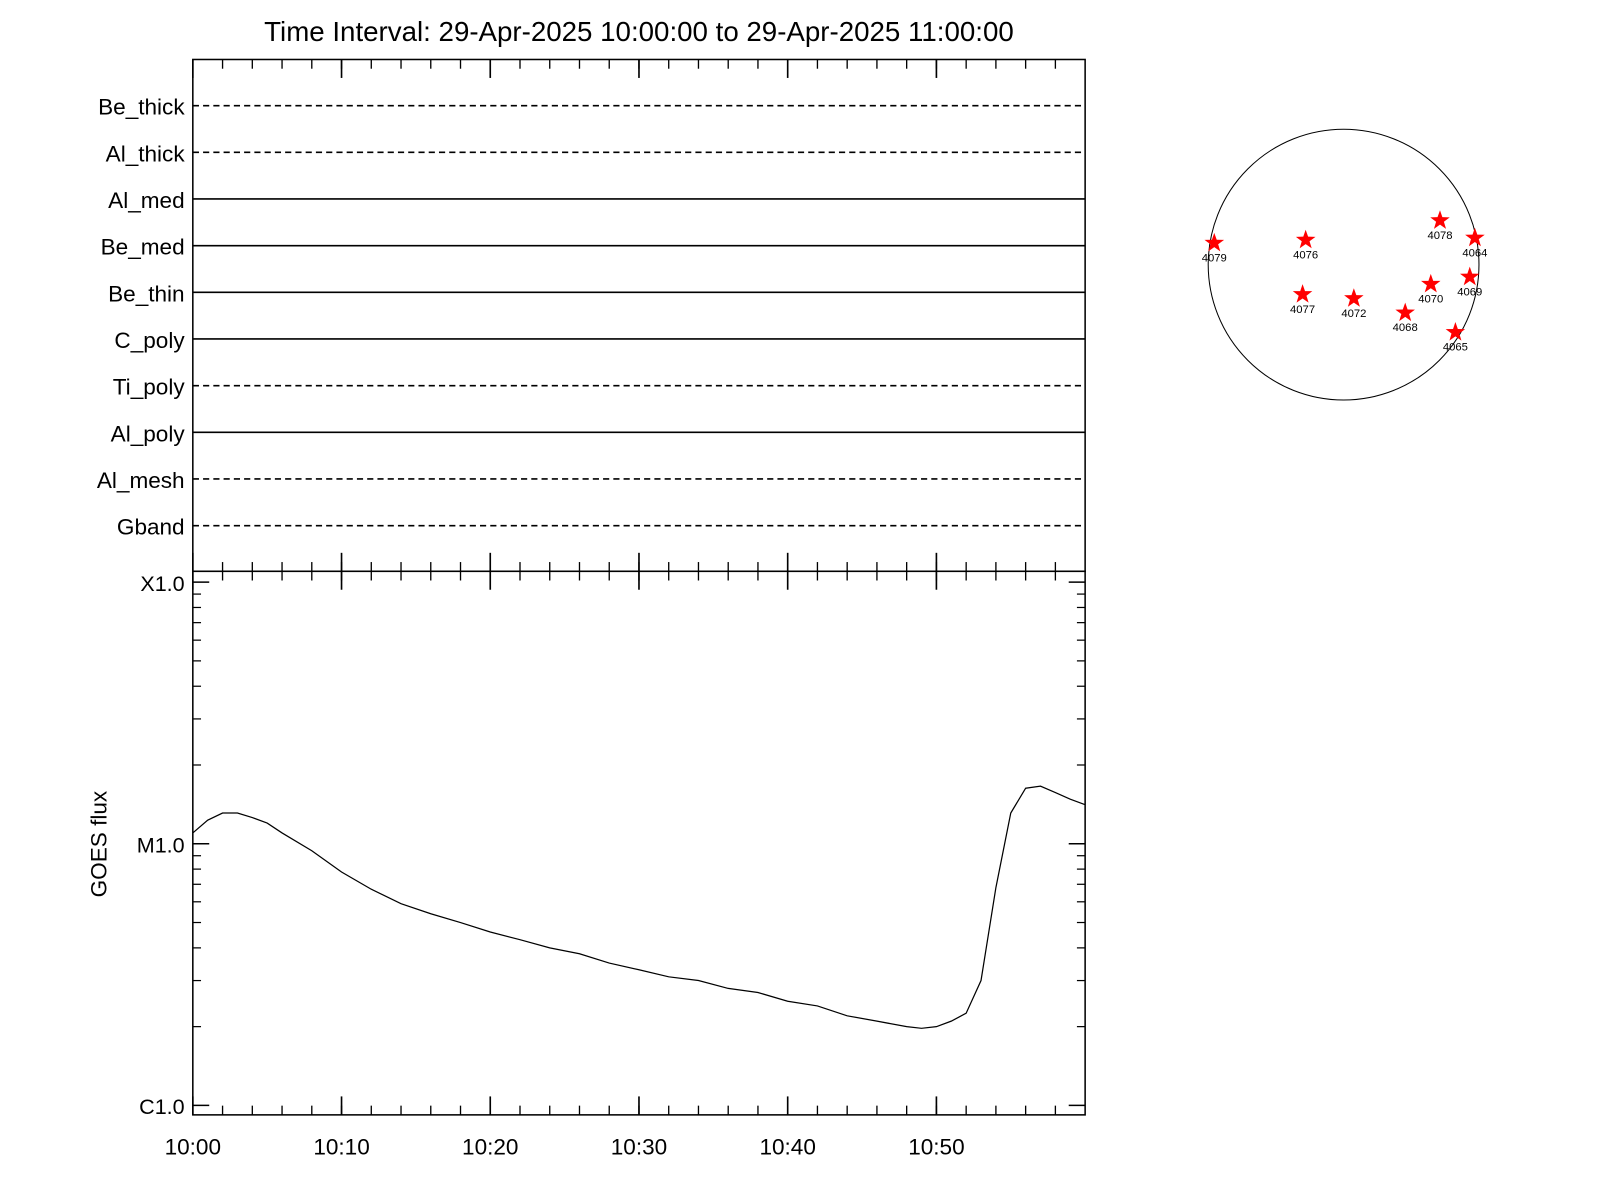 This screenshot has height=1200, width=1600. Describe the element at coordinates (1469, 292) in the screenshot. I see `region-label: 4069` at that location.